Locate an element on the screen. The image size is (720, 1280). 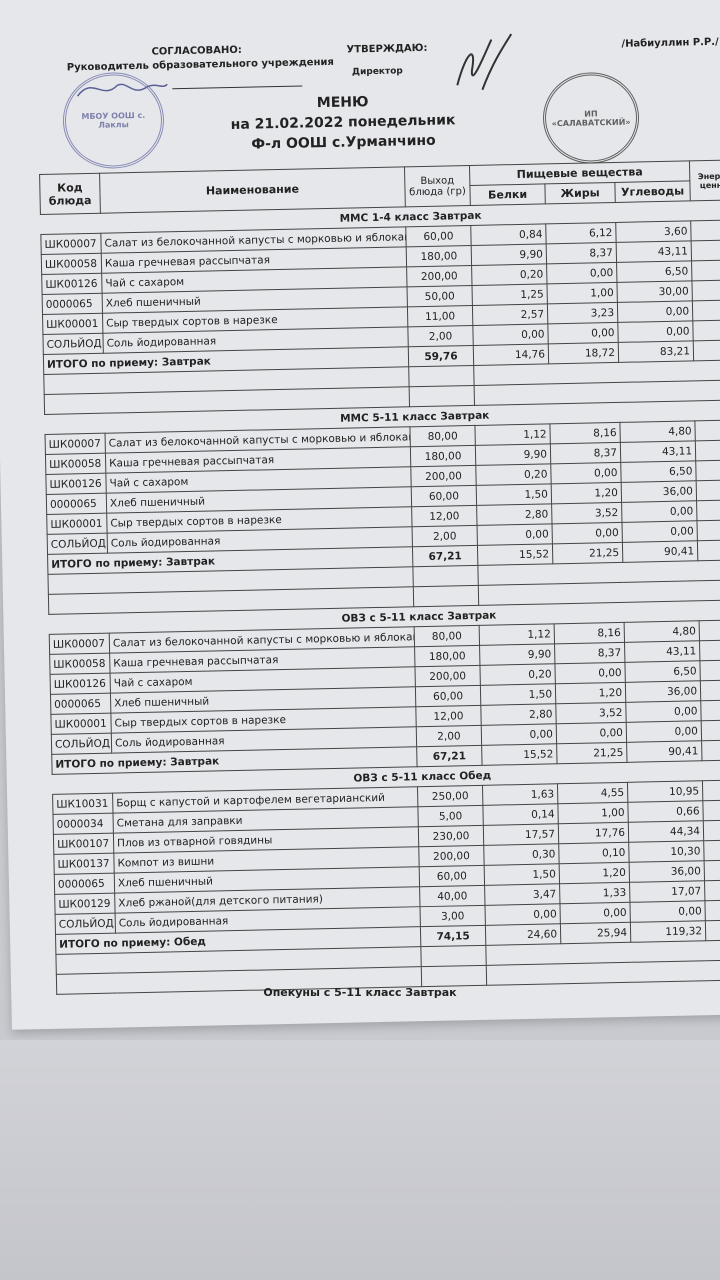
protein: 0,20 is located at coordinates (517, 674).